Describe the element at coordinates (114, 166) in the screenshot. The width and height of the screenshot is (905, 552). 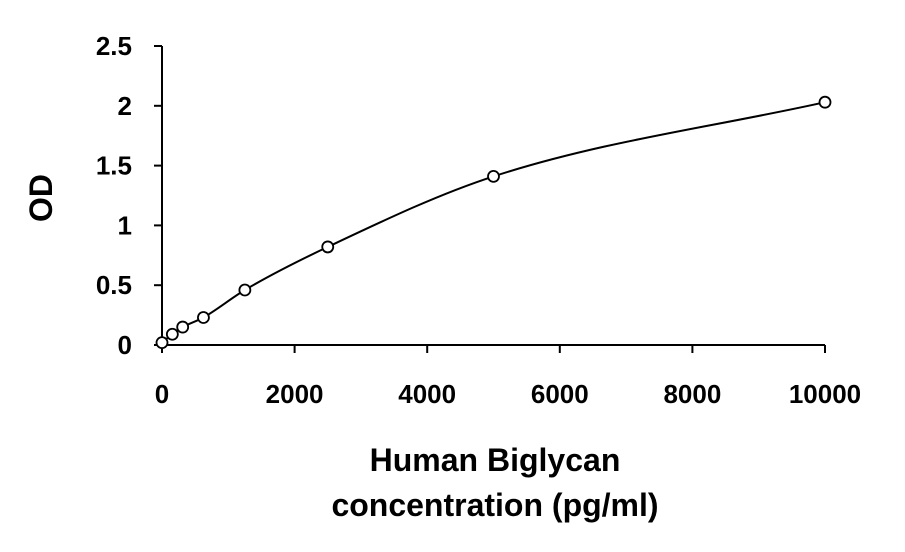
I see `y-tick-label: 1.5` at that location.